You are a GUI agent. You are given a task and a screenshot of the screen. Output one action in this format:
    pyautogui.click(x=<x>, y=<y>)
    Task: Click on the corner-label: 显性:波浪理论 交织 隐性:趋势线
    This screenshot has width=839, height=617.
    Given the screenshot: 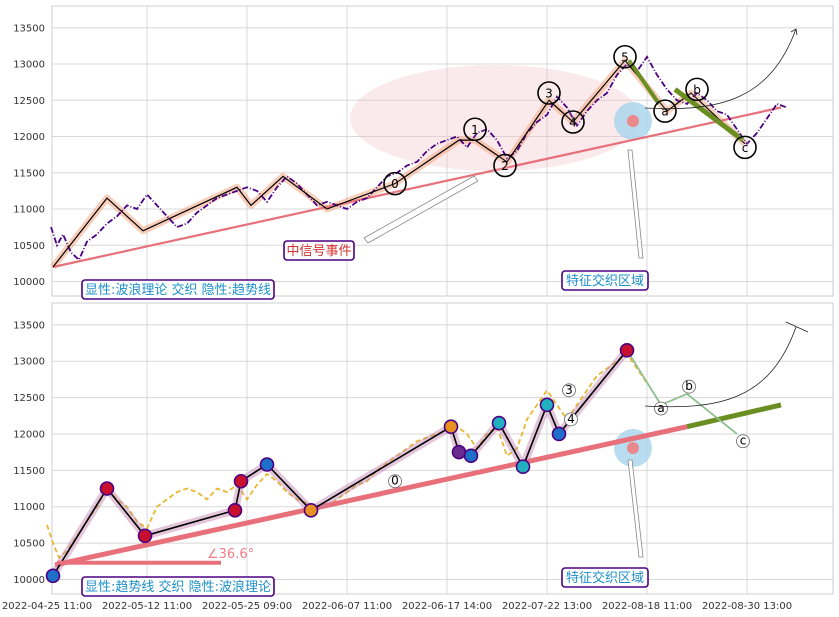 What is the action you would take?
    pyautogui.click(x=178, y=290)
    